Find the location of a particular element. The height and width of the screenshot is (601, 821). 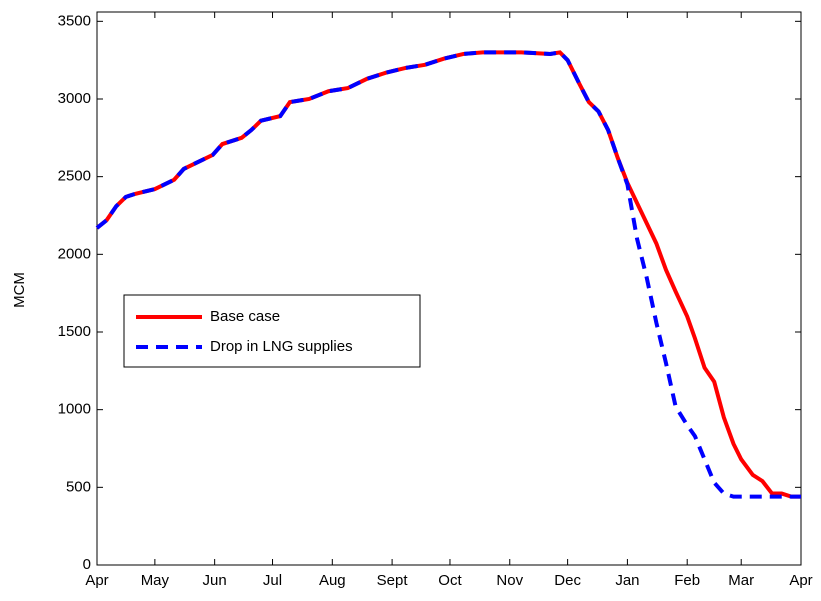

x-tick-label: Sept is located at coordinates (393, 580).